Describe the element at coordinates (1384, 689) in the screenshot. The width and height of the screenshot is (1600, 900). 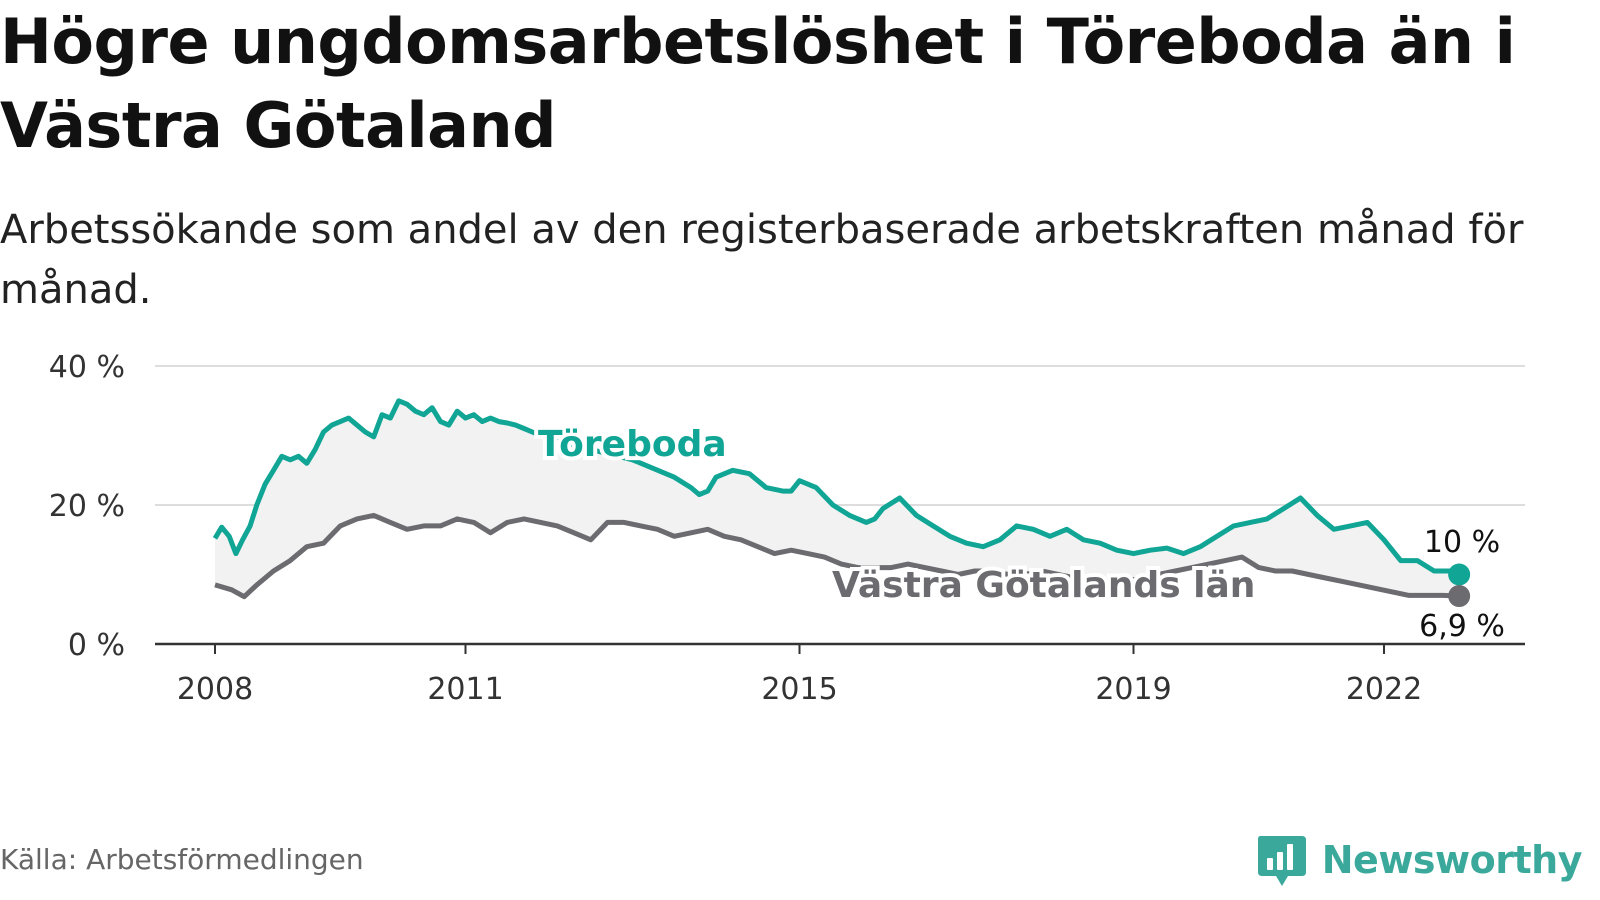
I see `x-tick-label: 2022` at that location.